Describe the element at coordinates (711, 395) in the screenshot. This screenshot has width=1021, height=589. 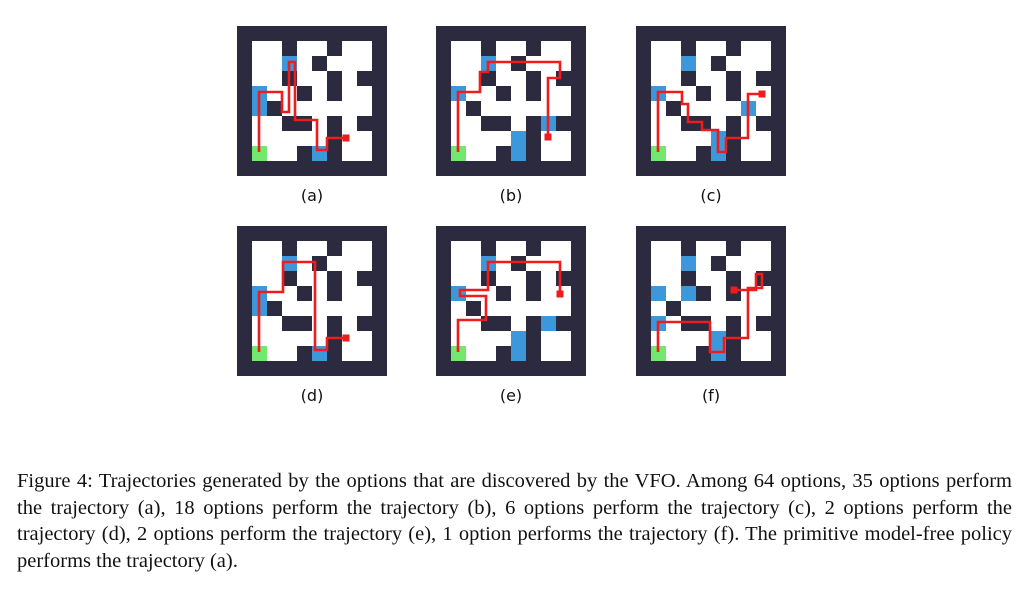
I see `panel-label-f: (f)` at that location.